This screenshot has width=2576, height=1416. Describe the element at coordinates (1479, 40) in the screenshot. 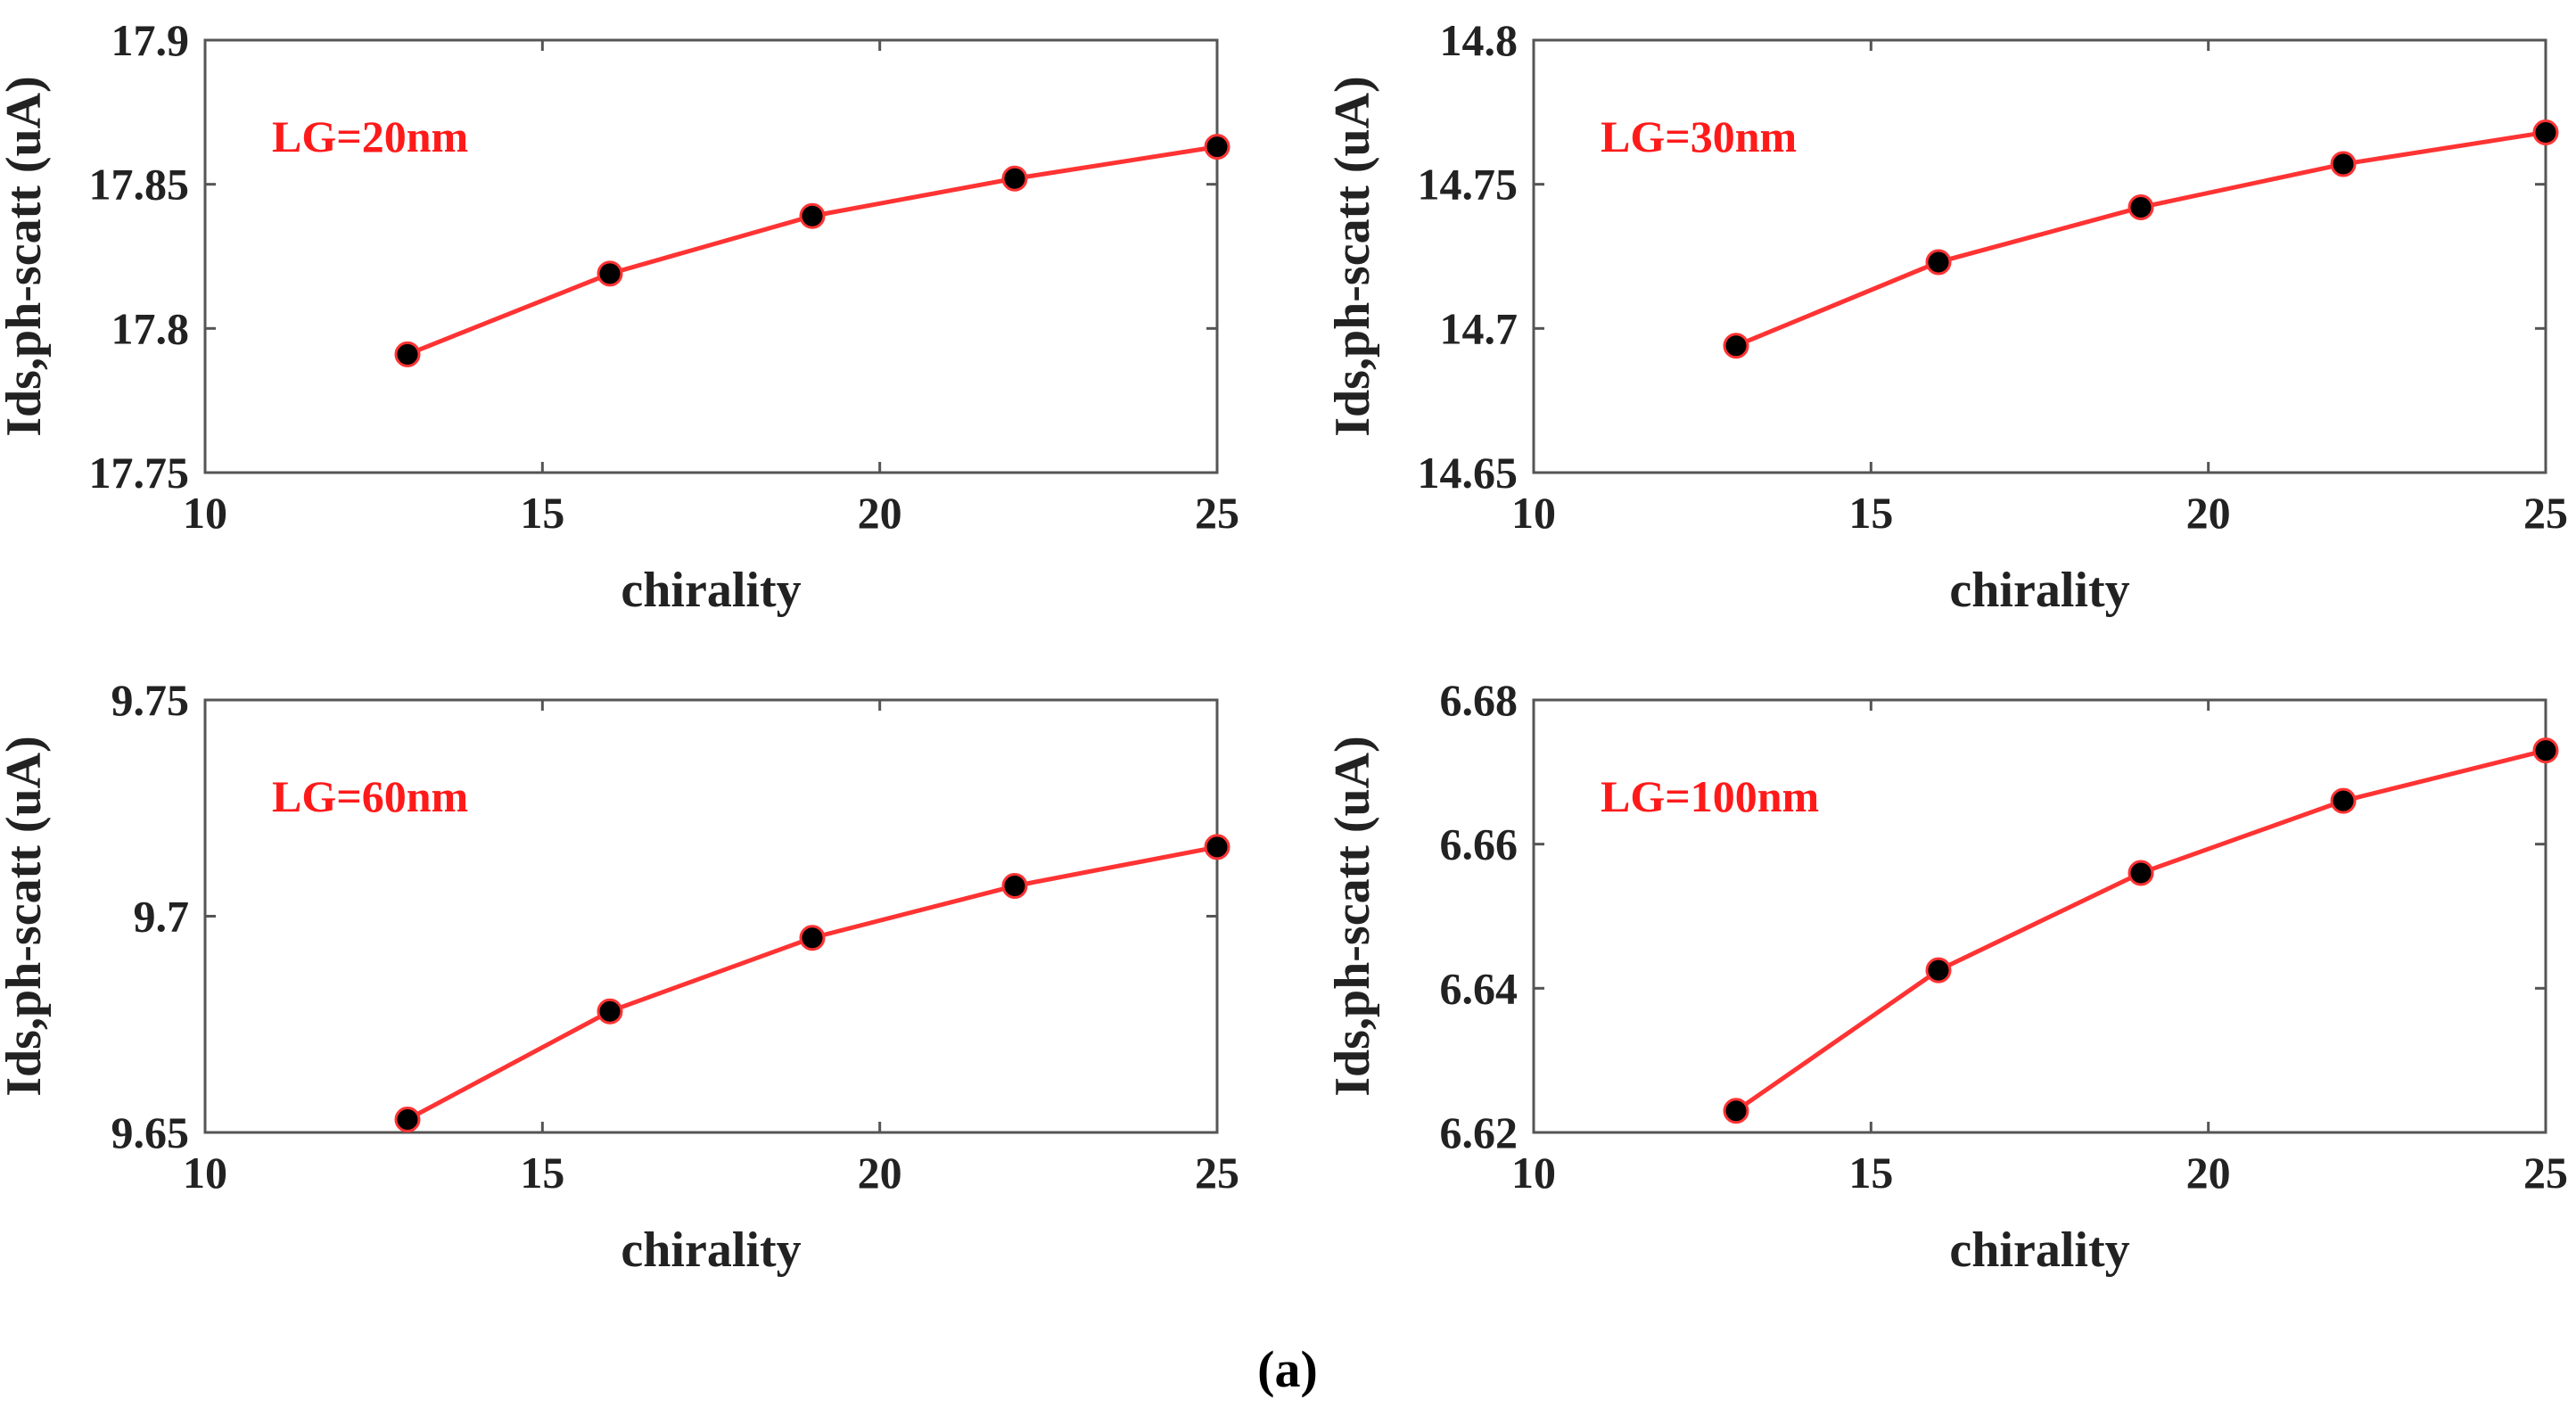

I see `y-tick-label: 14.8` at that location.